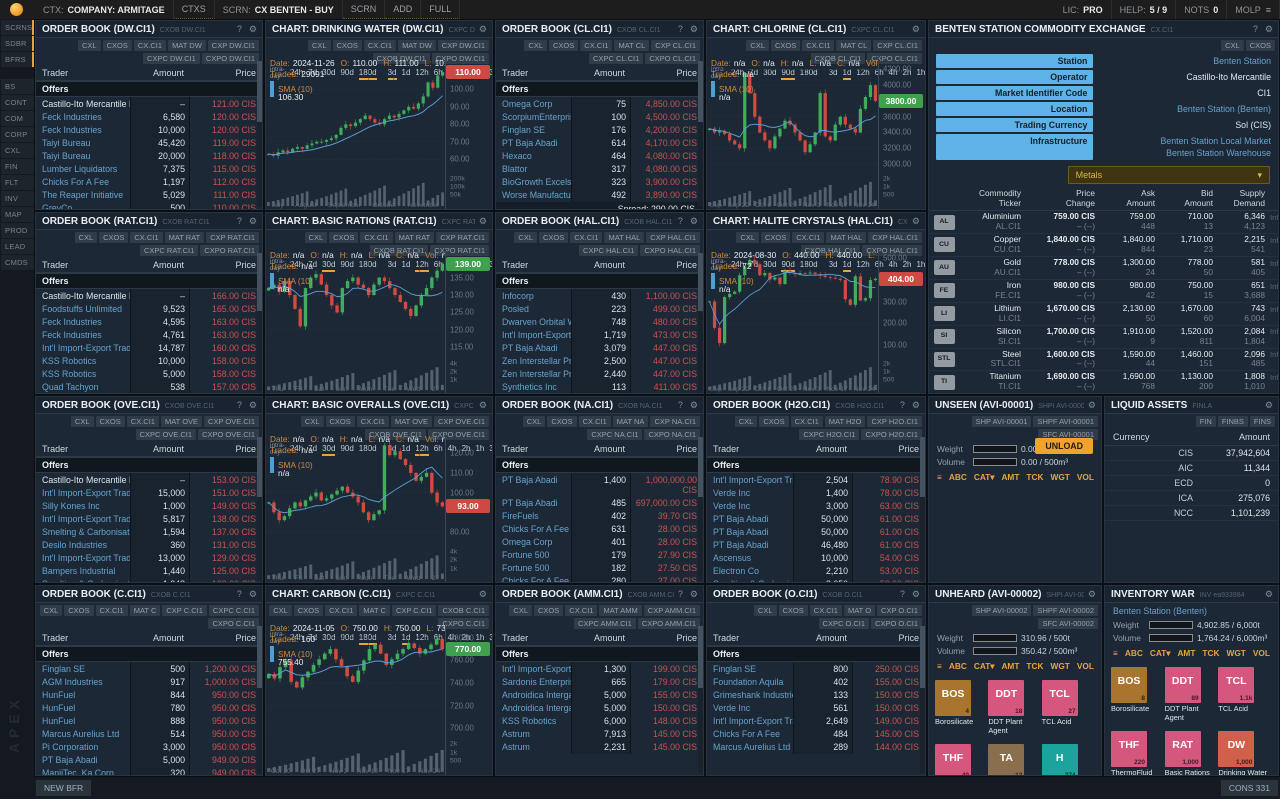 This screenshot has height=799, width=1280. I want to click on full-button: FULL, so click(441, 9).